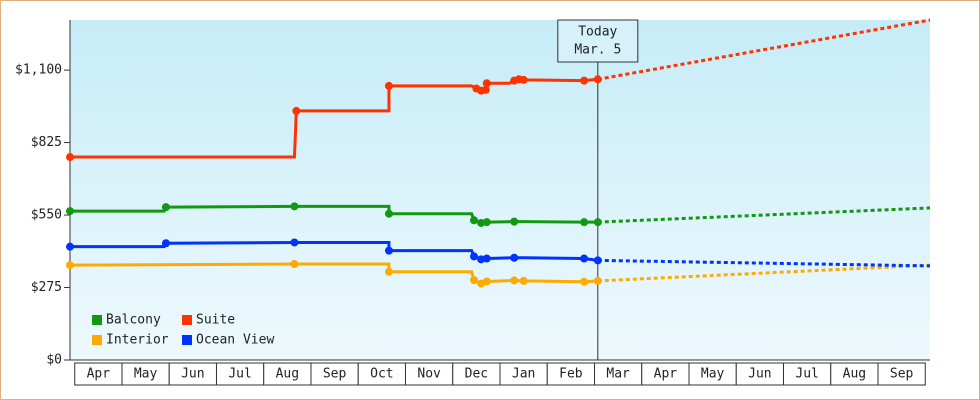 Image resolution: width=980 pixels, height=400 pixels. Describe the element at coordinates (46, 287) in the screenshot. I see `y-tick-label: $275` at that location.